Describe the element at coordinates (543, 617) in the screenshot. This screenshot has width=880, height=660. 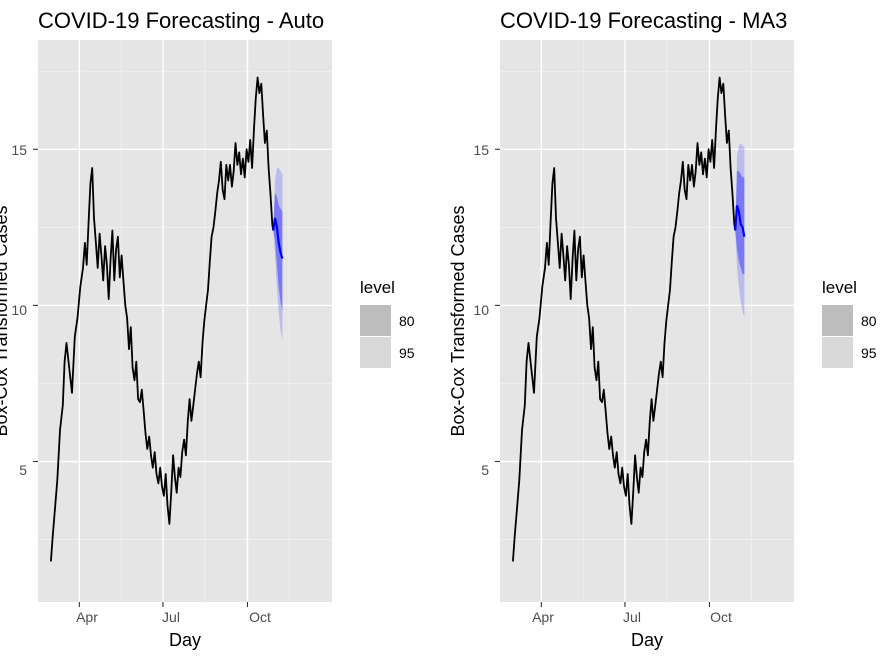
I see `x-tick-label-ma3-apr: Apr` at that location.